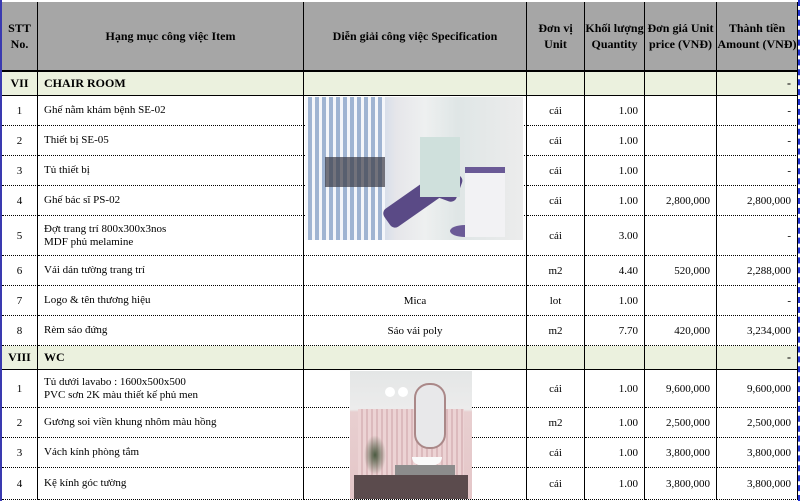 This screenshot has width=801, height=501. Describe the element at coordinates (171, 37) in the screenshot. I see `header-item: Hạng mục công việc Item` at that location.